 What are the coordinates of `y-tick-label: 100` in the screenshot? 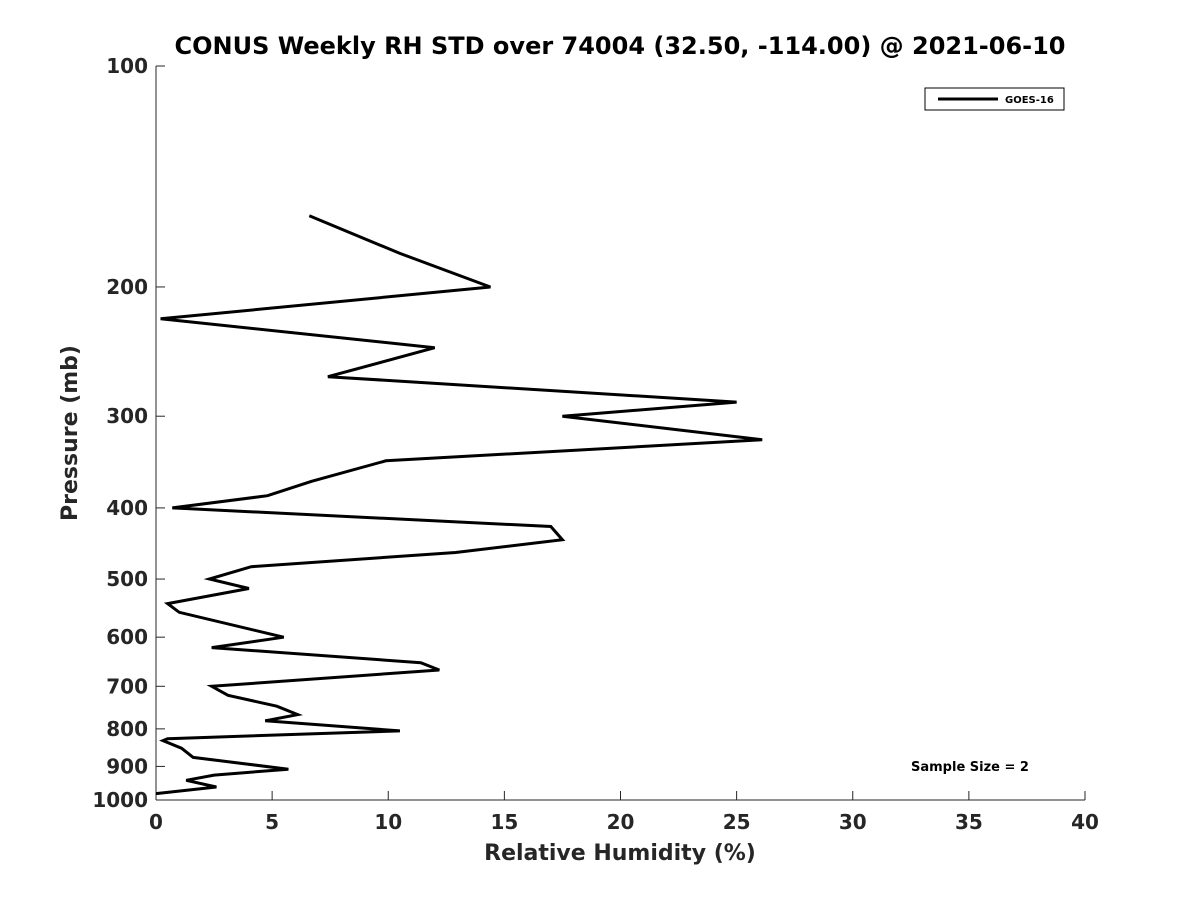 It's located at (127, 66).